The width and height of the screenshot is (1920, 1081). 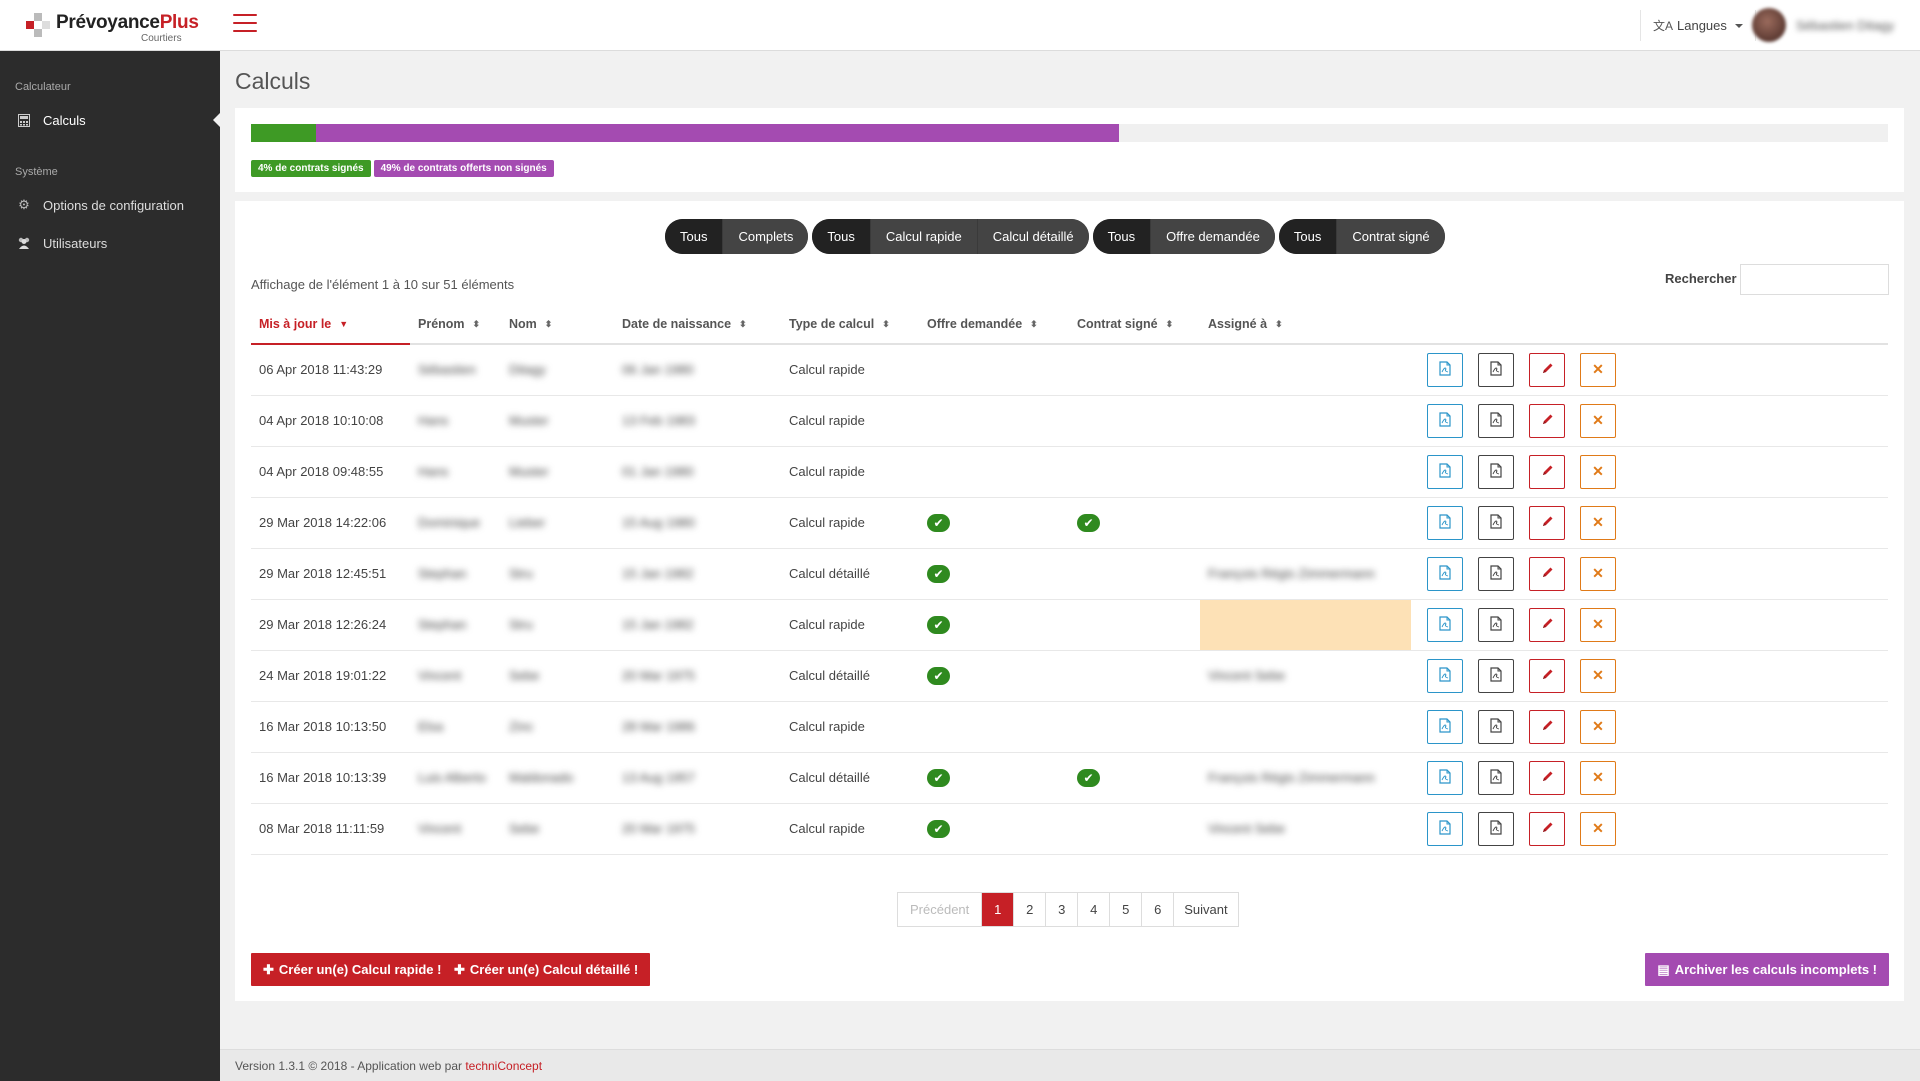 I want to click on filter-calcul-detaille: Calcul détaillé, so click(x=1033, y=236).